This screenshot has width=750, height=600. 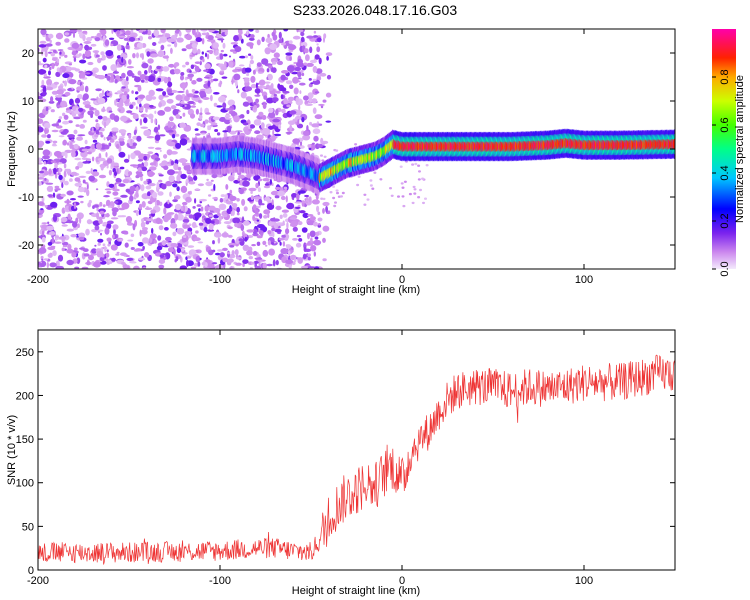 I want to click on snr-ylabel: SNR (10 * v/v), so click(x=12, y=450).